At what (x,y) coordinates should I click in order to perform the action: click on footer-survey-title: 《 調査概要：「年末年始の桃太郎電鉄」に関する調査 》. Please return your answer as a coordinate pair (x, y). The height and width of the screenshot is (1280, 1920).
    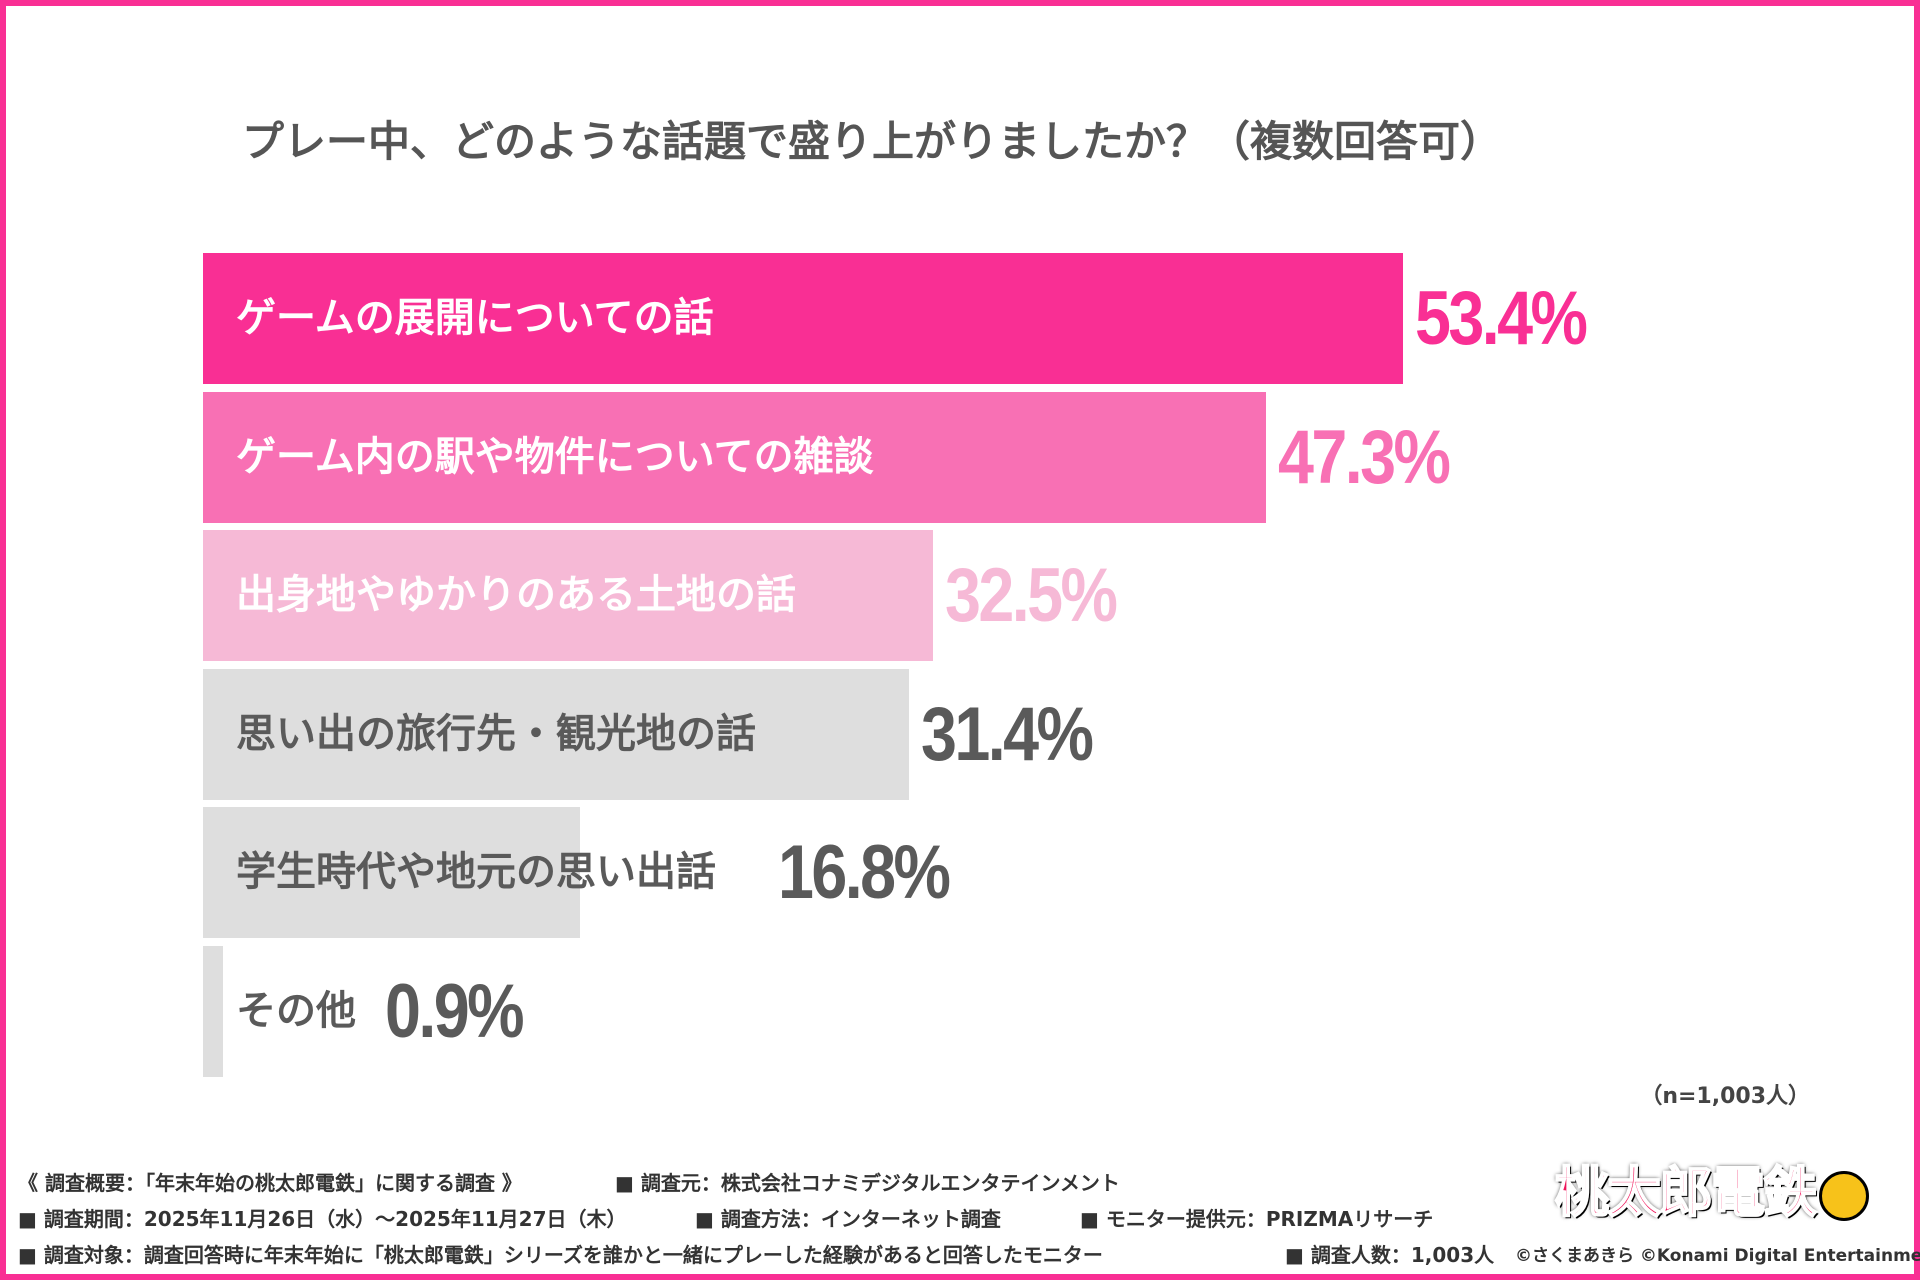
    Looking at the image, I should click on (270, 1183).